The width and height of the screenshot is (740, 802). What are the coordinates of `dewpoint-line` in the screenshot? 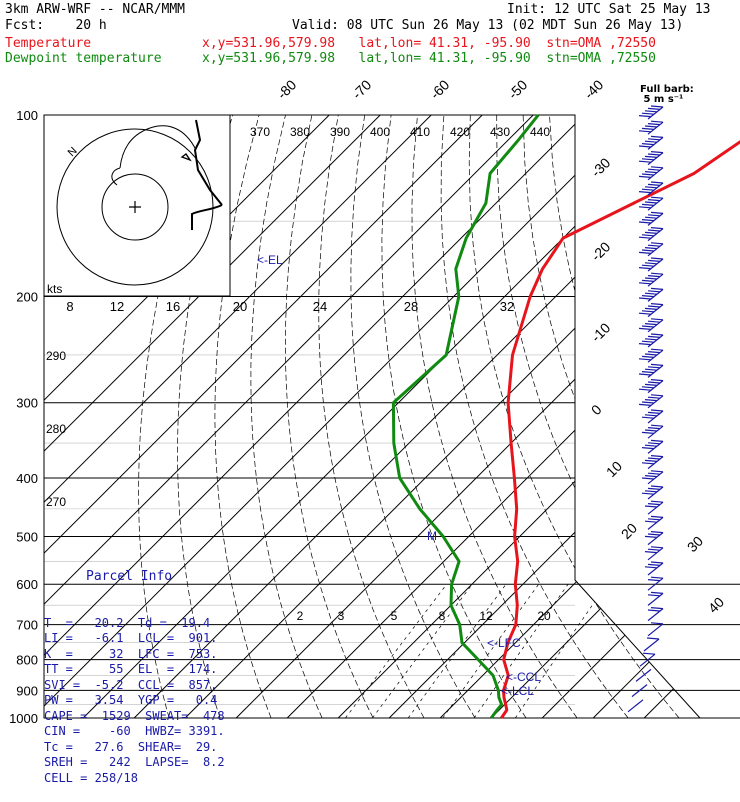 It's located at (465, 416).